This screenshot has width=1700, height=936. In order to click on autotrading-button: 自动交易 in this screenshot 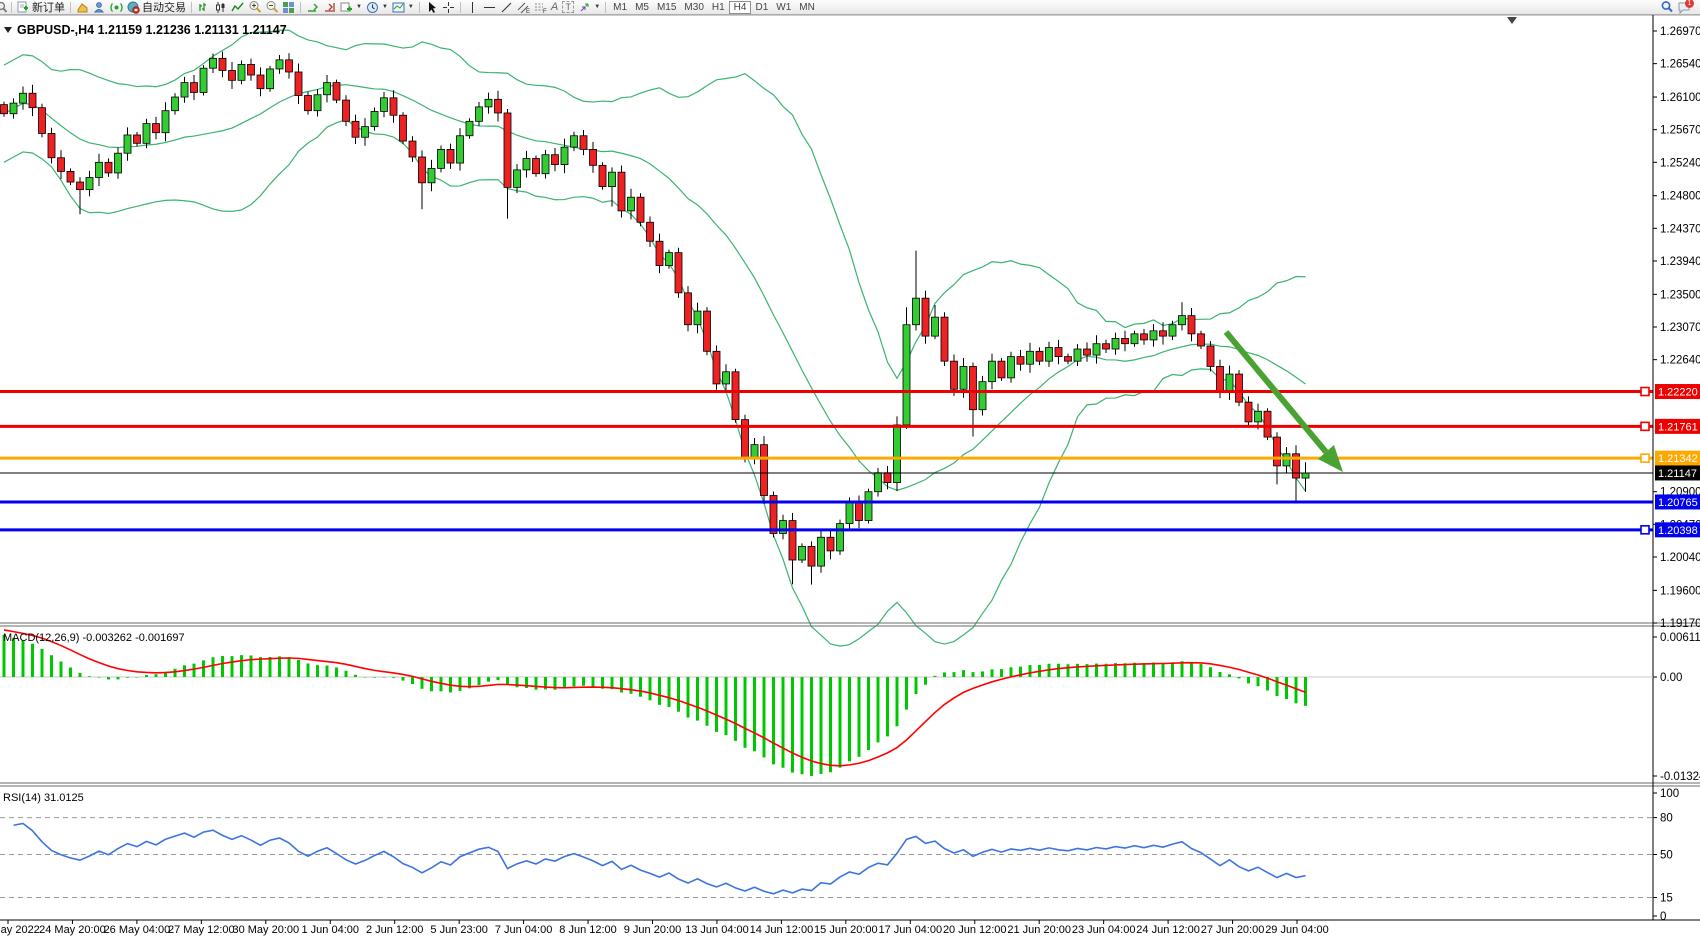, I will do `click(156, 7)`.